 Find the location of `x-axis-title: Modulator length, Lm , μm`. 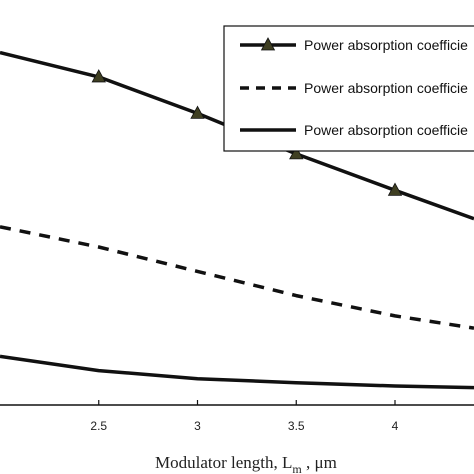

x-axis-title: Modulator length, Lm , μm is located at coordinates (246, 463).